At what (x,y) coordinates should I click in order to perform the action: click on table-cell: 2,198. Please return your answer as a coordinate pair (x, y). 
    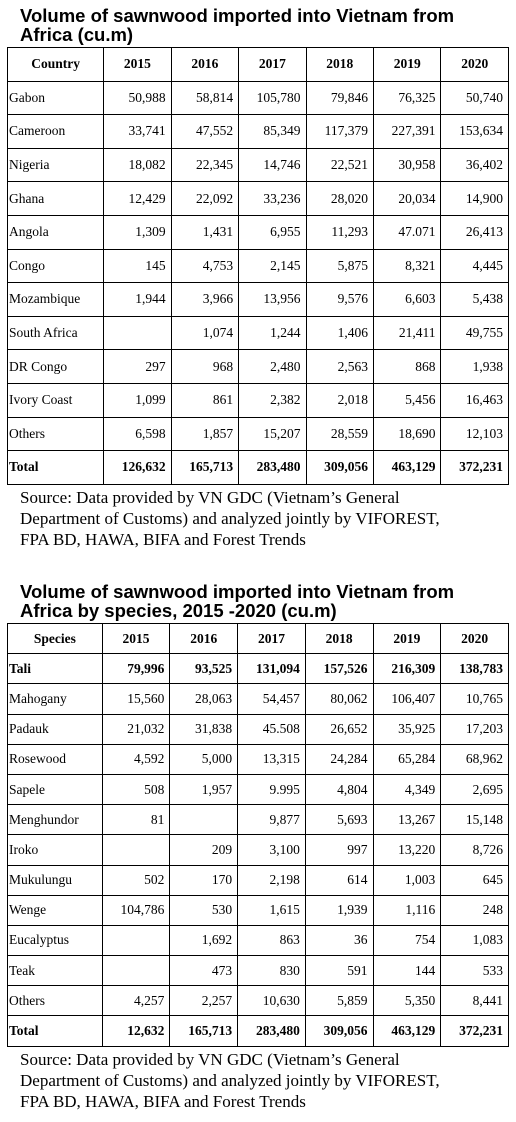
    Looking at the image, I should click on (271, 880).